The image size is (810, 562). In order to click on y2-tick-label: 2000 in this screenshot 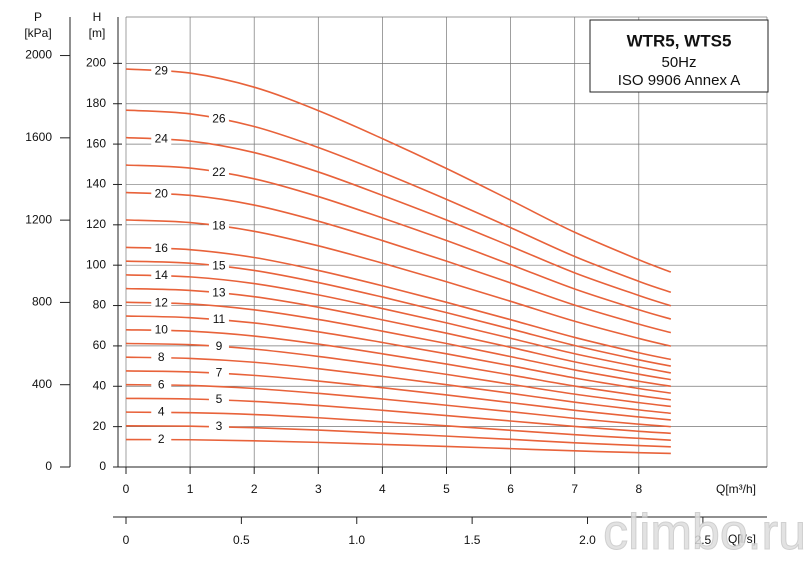, I will do `click(38, 55)`.